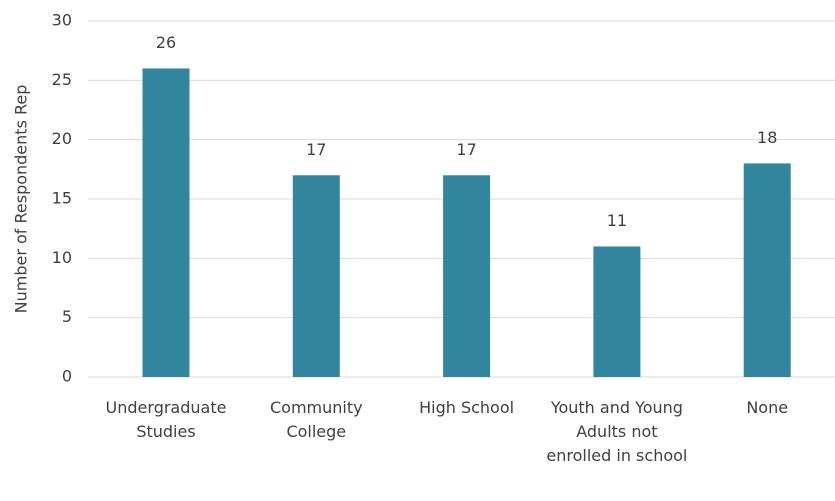  I want to click on x-tick-label: None, so click(767, 407).